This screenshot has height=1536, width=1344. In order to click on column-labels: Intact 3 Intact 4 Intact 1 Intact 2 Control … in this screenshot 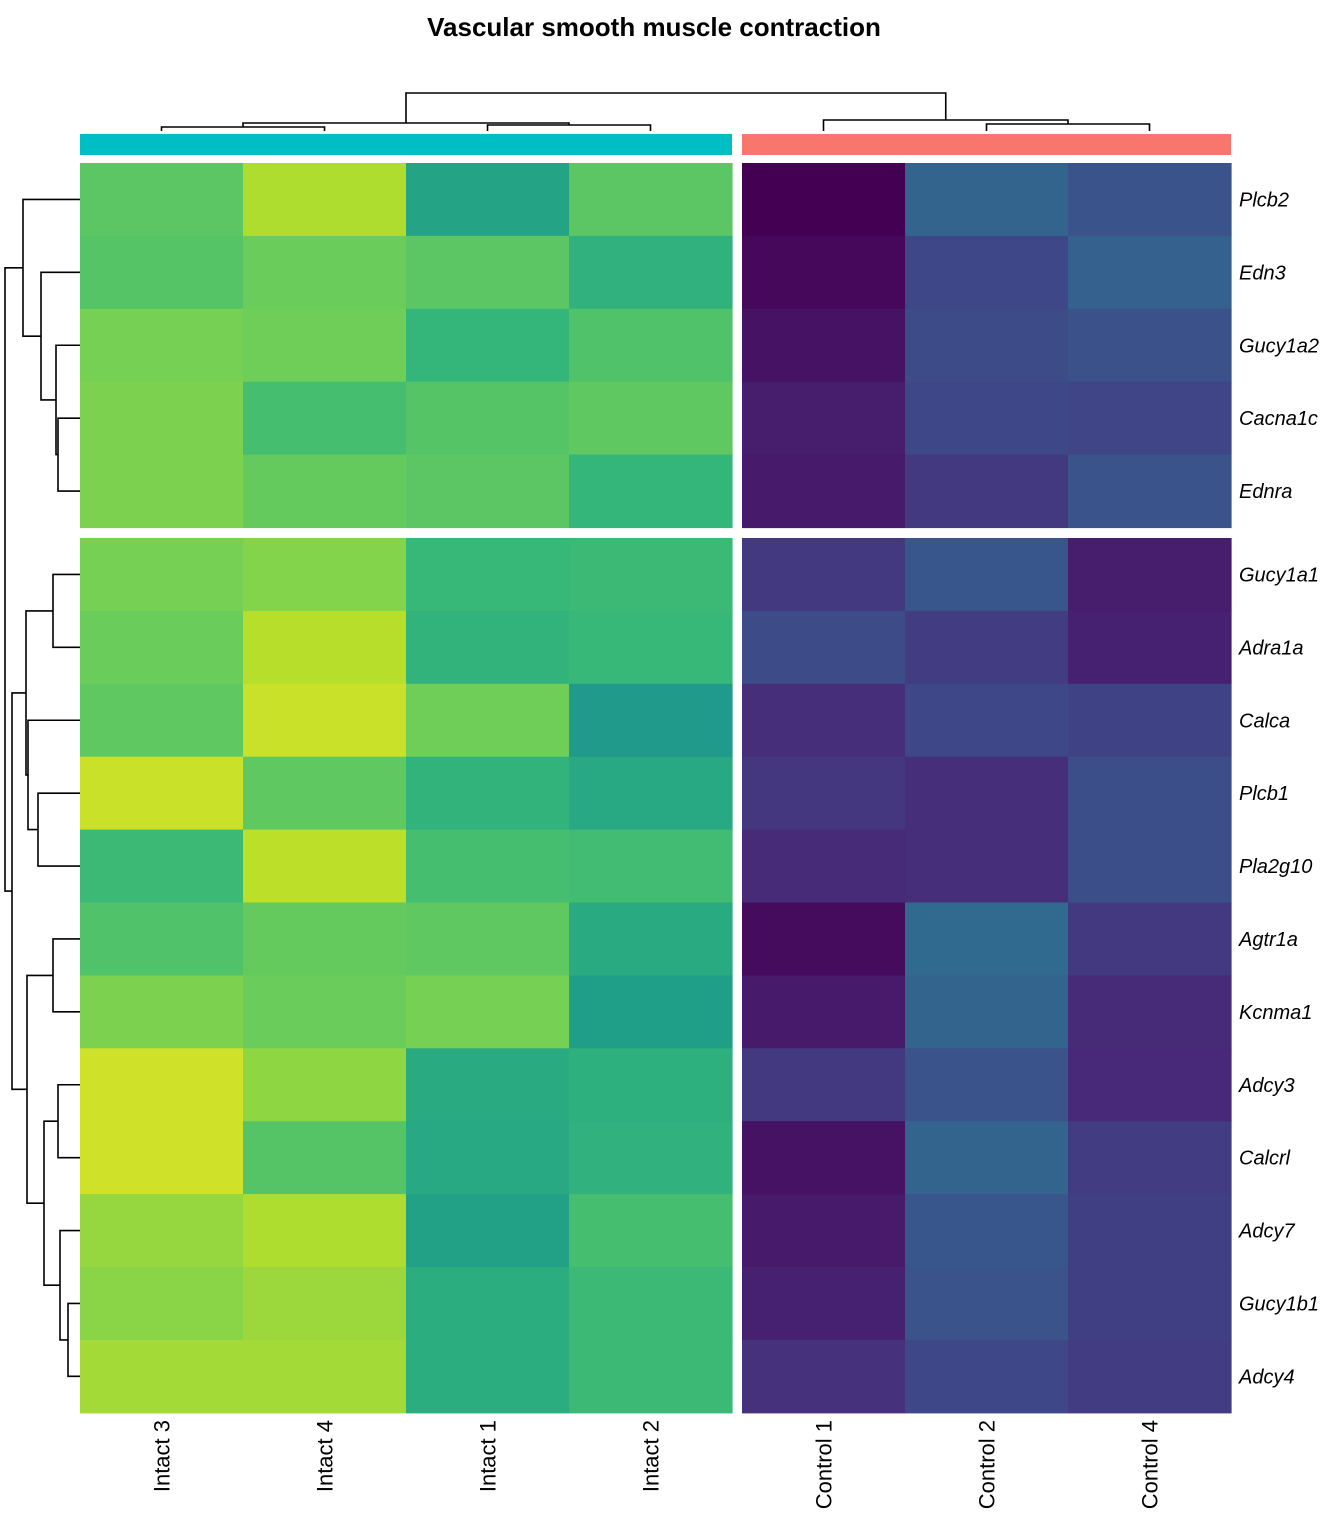, I will do `click(656, 1464)`.